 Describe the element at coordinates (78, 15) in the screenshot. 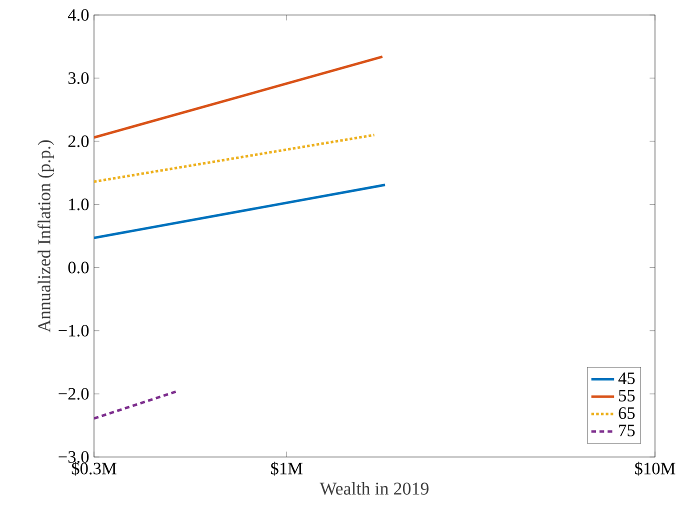

I see `y-tick-label: 4.0` at that location.